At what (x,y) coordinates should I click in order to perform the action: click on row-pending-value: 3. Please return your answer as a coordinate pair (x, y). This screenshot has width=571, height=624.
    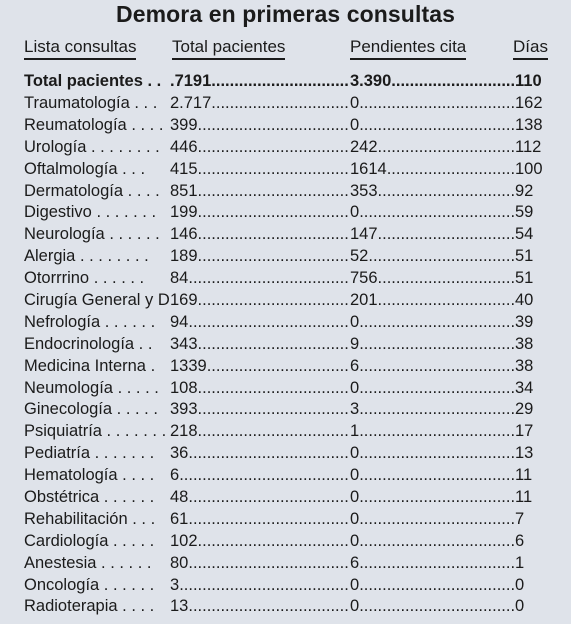
    Looking at the image, I should click on (432, 410).